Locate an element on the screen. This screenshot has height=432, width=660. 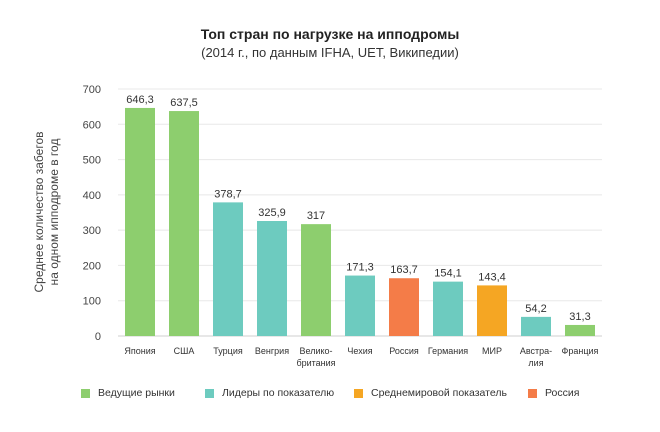
x-tick-label: лия is located at coordinates (535, 363).